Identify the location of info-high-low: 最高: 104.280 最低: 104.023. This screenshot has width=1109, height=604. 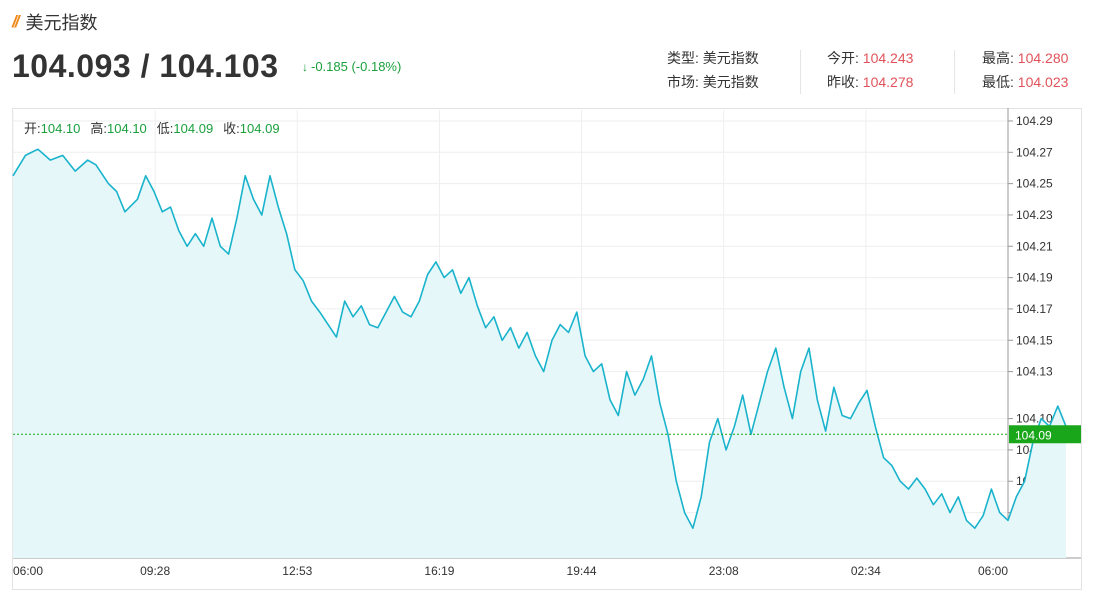
(1025, 70).